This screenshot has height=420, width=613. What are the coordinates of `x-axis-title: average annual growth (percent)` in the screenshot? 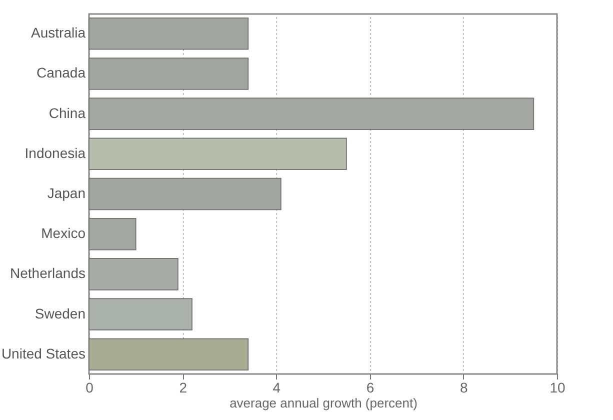 It's located at (324, 403).